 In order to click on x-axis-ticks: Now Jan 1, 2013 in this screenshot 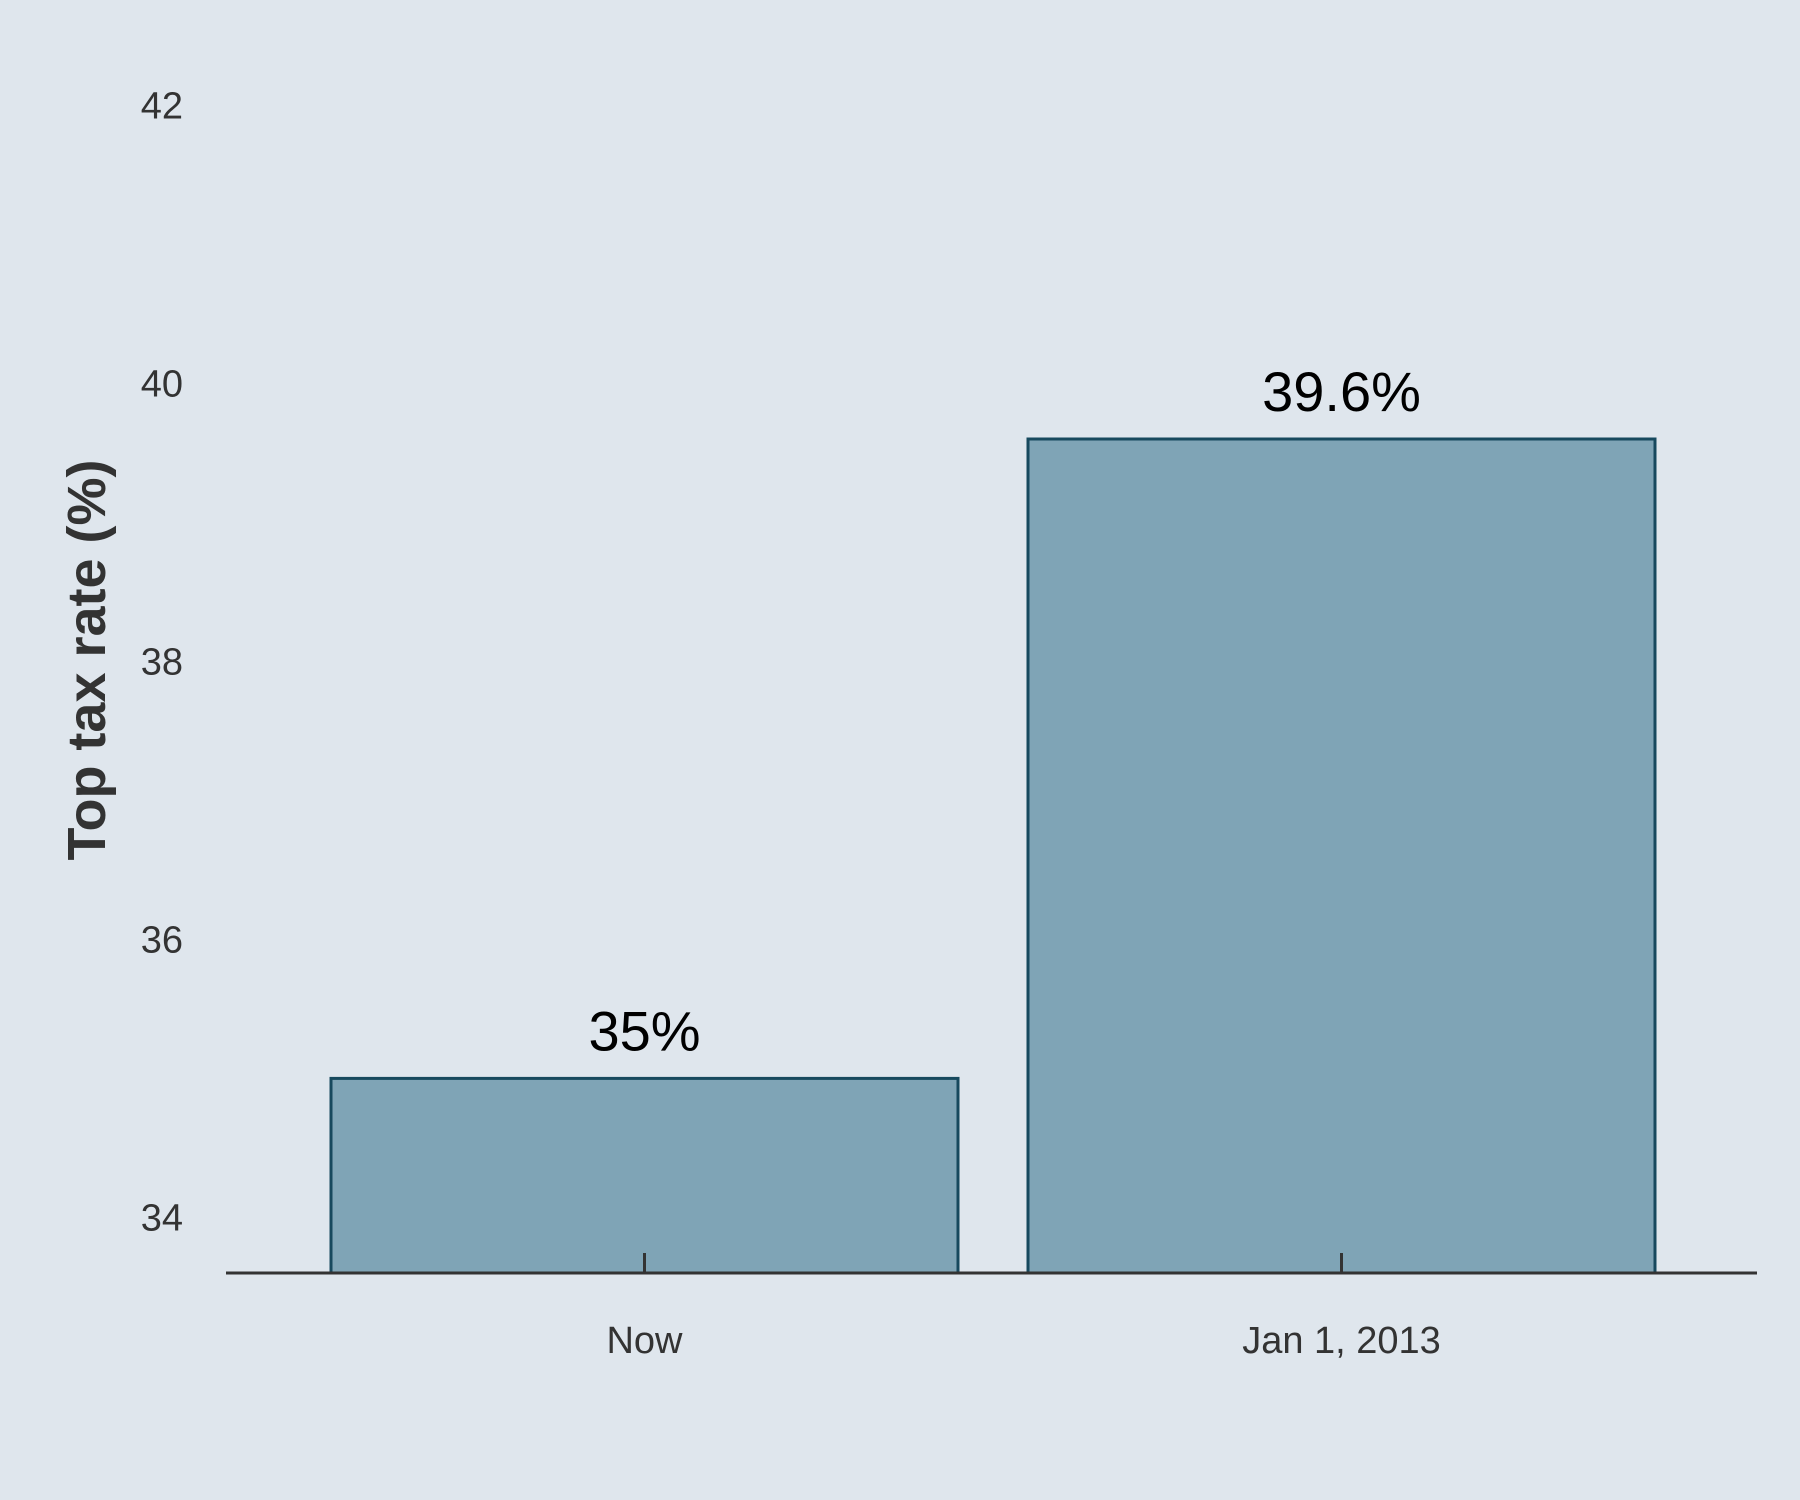, I will do `click(1023, 1307)`.